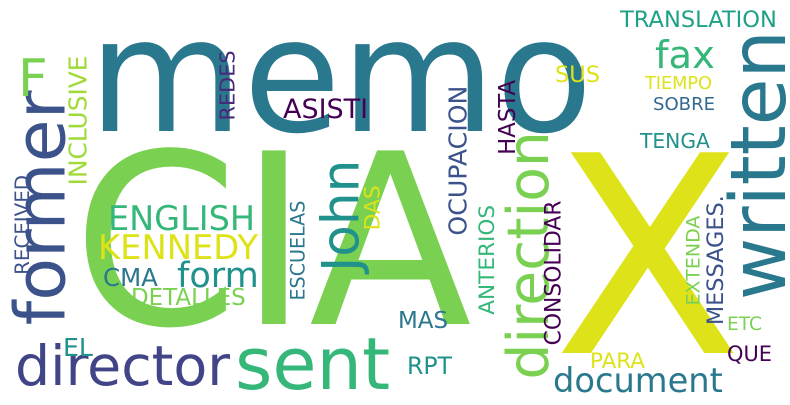 The image size is (790, 405). Describe the element at coordinates (638, 380) in the screenshot. I see `word-document: document` at that location.